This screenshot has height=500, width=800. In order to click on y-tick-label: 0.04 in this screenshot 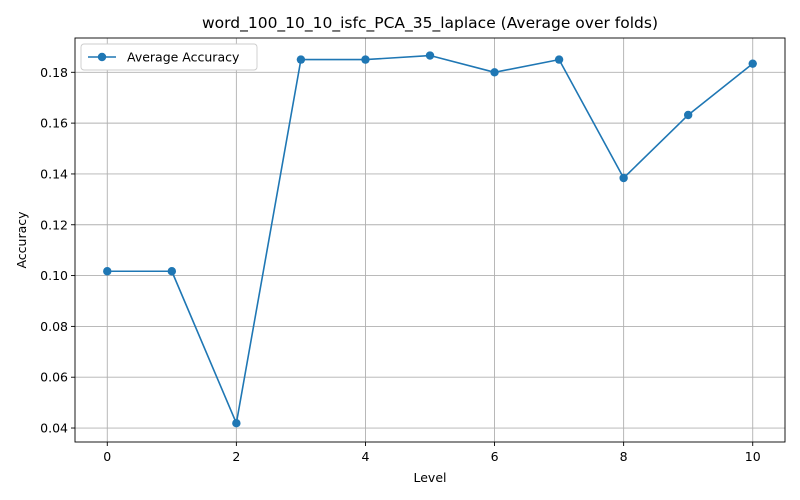, I will do `click(54, 428)`.